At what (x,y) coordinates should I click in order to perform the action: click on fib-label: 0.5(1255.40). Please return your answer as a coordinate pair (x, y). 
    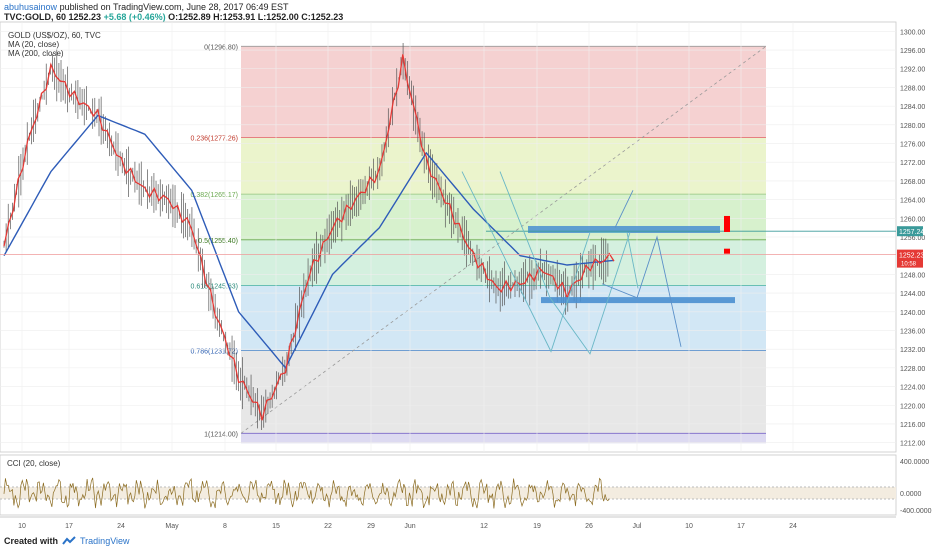
    Looking at the image, I should click on (218, 241).